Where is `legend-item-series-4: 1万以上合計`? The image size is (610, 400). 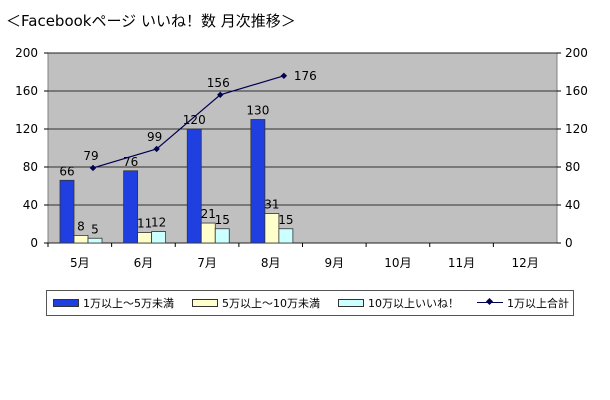 legend-item-series-4: 1万以上合計 is located at coordinates (523, 303).